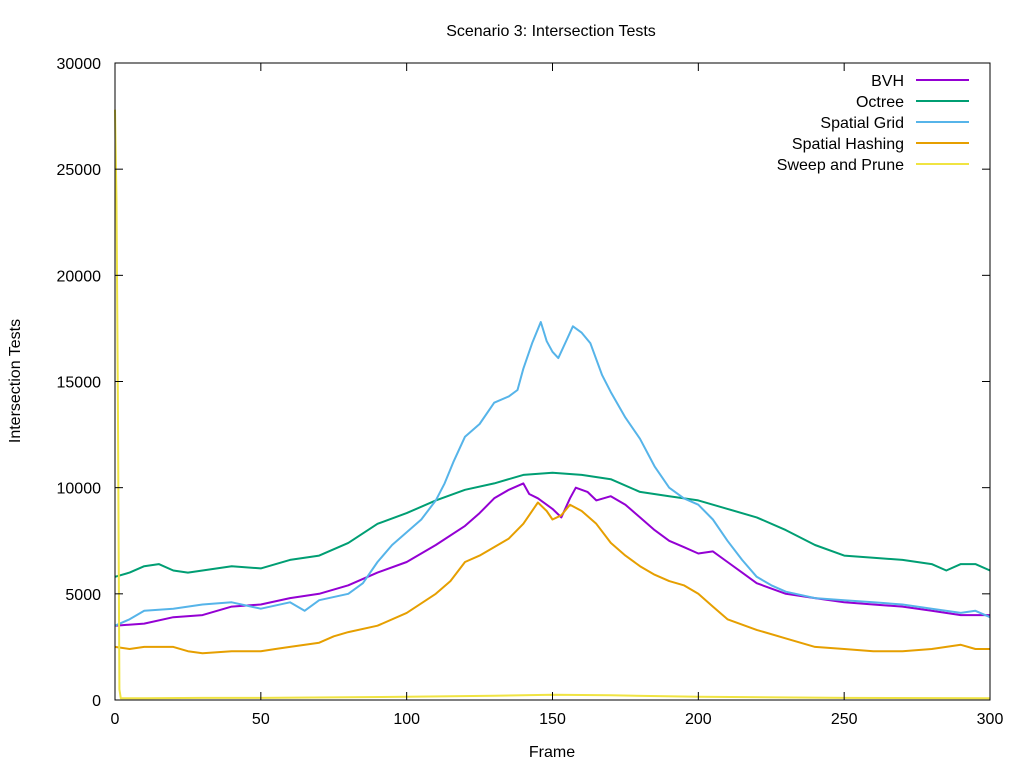  I want to click on legend-label-octree: Octree, so click(880, 102).